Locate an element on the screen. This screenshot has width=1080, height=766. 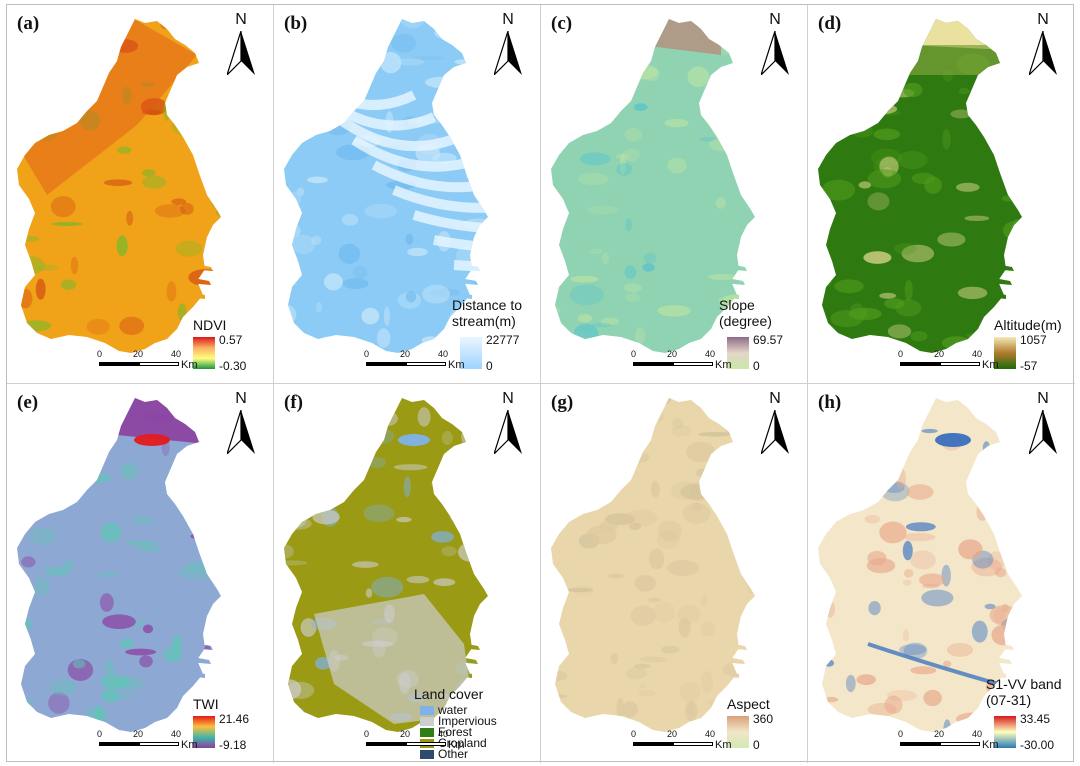
scale-segment-white is located at coordinates (960, 364).